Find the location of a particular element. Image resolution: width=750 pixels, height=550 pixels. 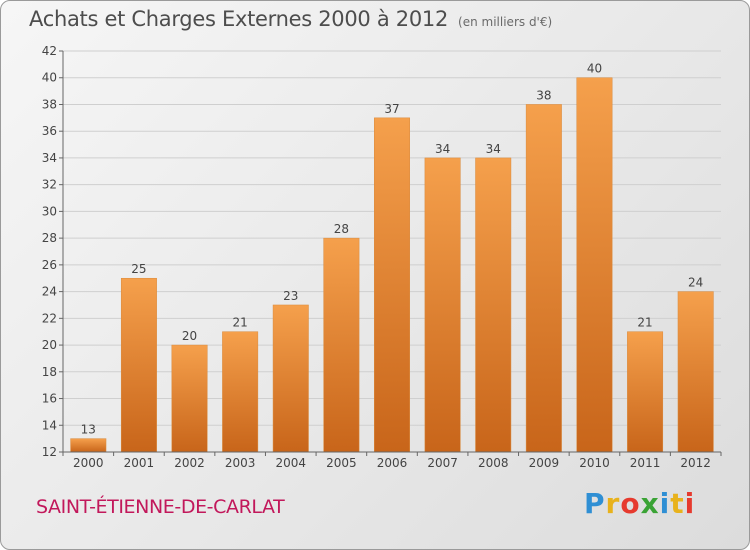

y-tick-label: 36 is located at coordinates (49, 131).